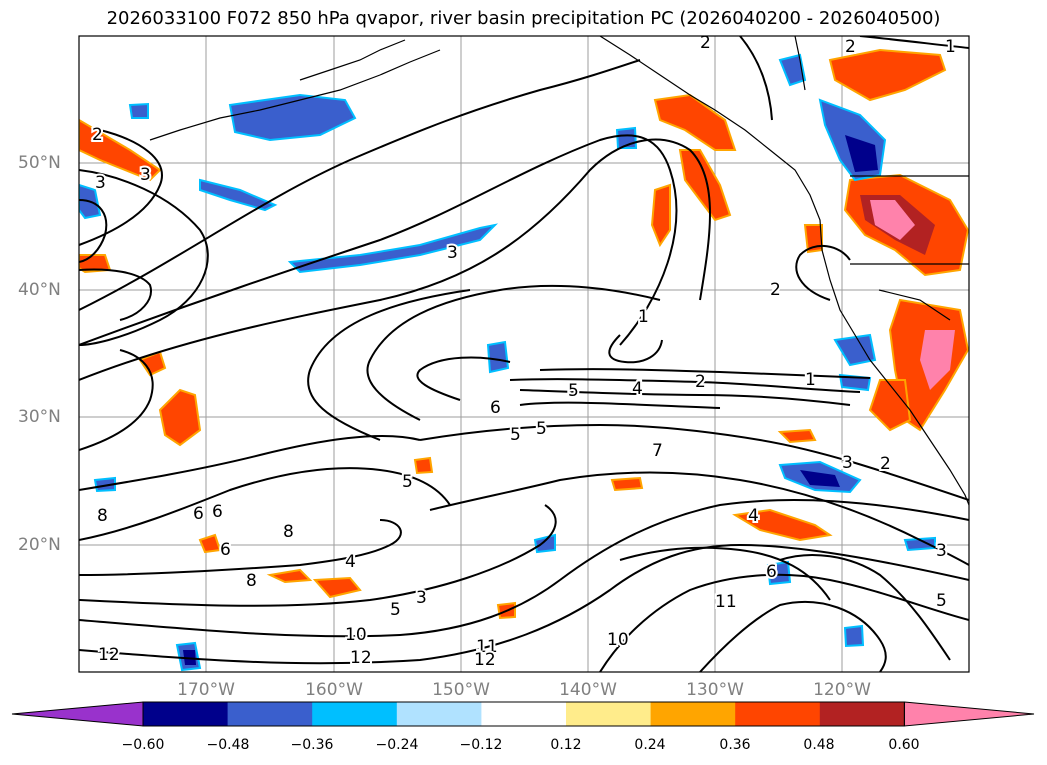 The image size is (1047, 765). What do you see at coordinates (39, 545) in the screenshot?
I see `lat-label: 20°N` at bounding box center [39, 545].